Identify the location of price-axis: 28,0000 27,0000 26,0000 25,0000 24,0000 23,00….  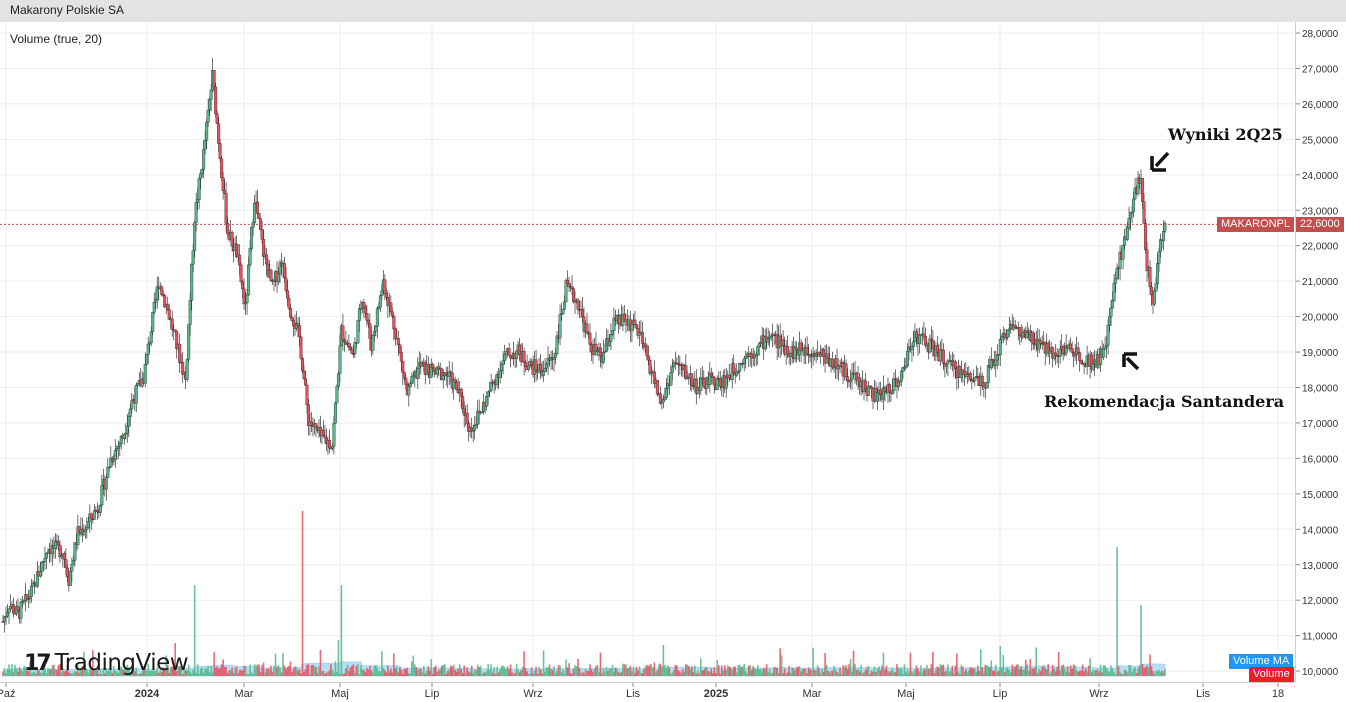
(1320, 352).